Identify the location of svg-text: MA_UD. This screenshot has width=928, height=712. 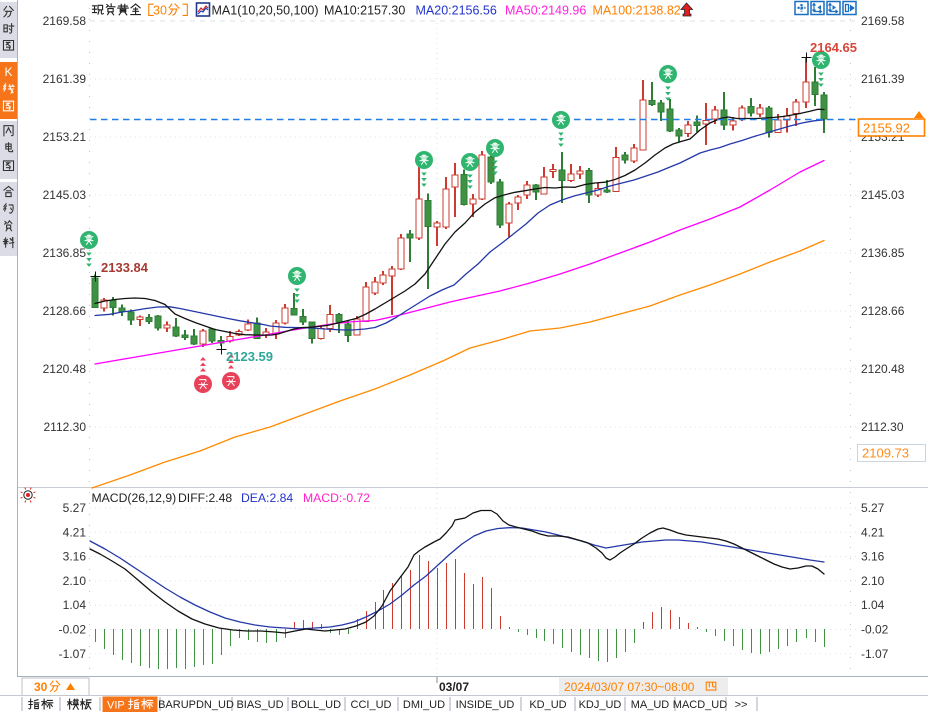
(650, 705).